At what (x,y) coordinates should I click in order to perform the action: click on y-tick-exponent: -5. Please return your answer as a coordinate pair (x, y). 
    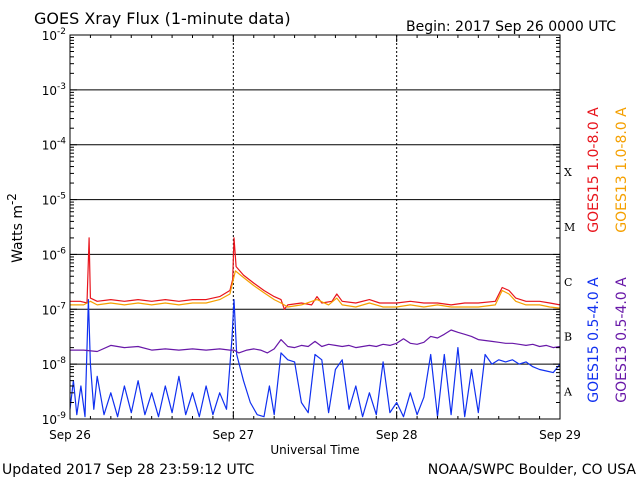
    Looking at the image, I should click on (61, 197).